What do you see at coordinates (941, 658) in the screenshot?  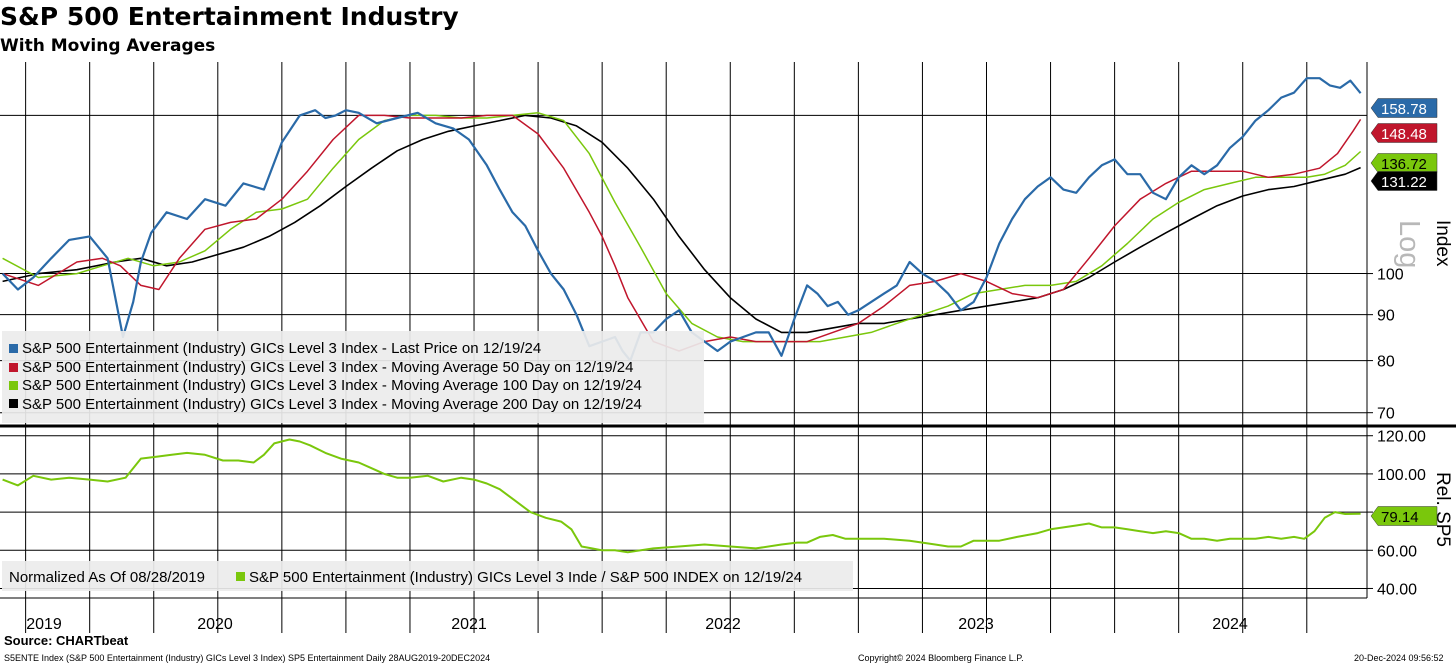 I see `footer-copyright: Copyright© 2024 Bloomberg Finance L.P.` at bounding box center [941, 658].